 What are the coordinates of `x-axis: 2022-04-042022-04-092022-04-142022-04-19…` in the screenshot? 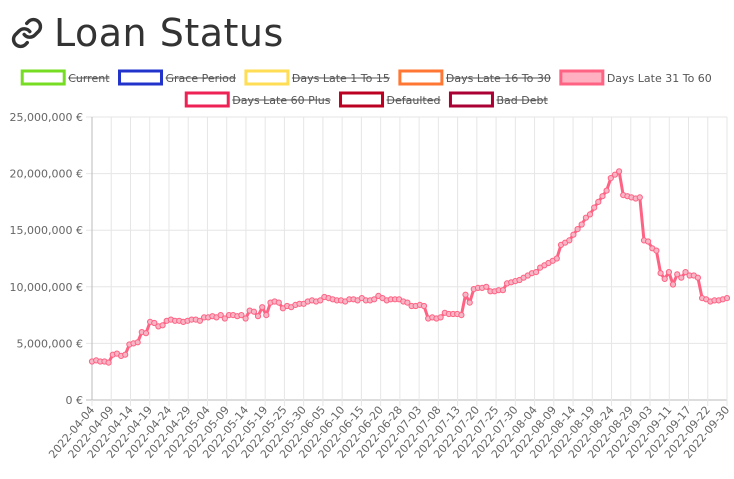 It's located at (389, 432).